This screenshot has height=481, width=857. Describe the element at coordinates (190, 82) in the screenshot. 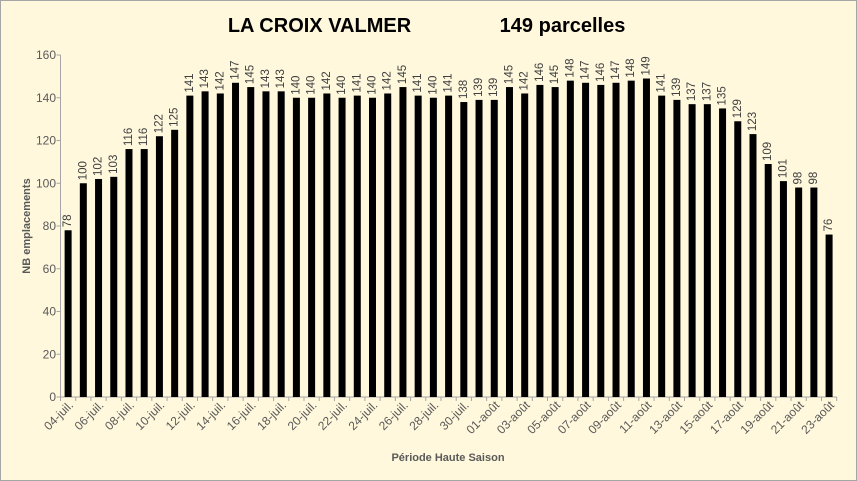

I see `data-label-9: 141` at that location.